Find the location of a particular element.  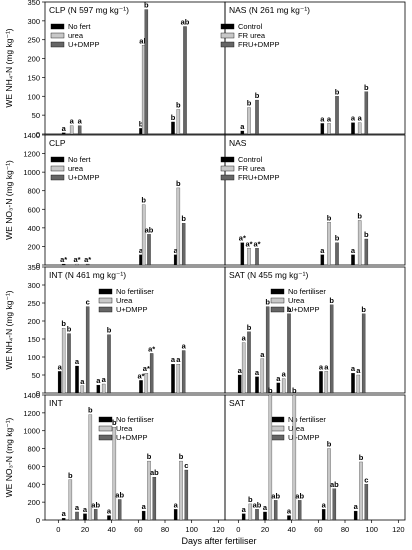

x-tick-label: 0 is located at coordinates (238, 529).